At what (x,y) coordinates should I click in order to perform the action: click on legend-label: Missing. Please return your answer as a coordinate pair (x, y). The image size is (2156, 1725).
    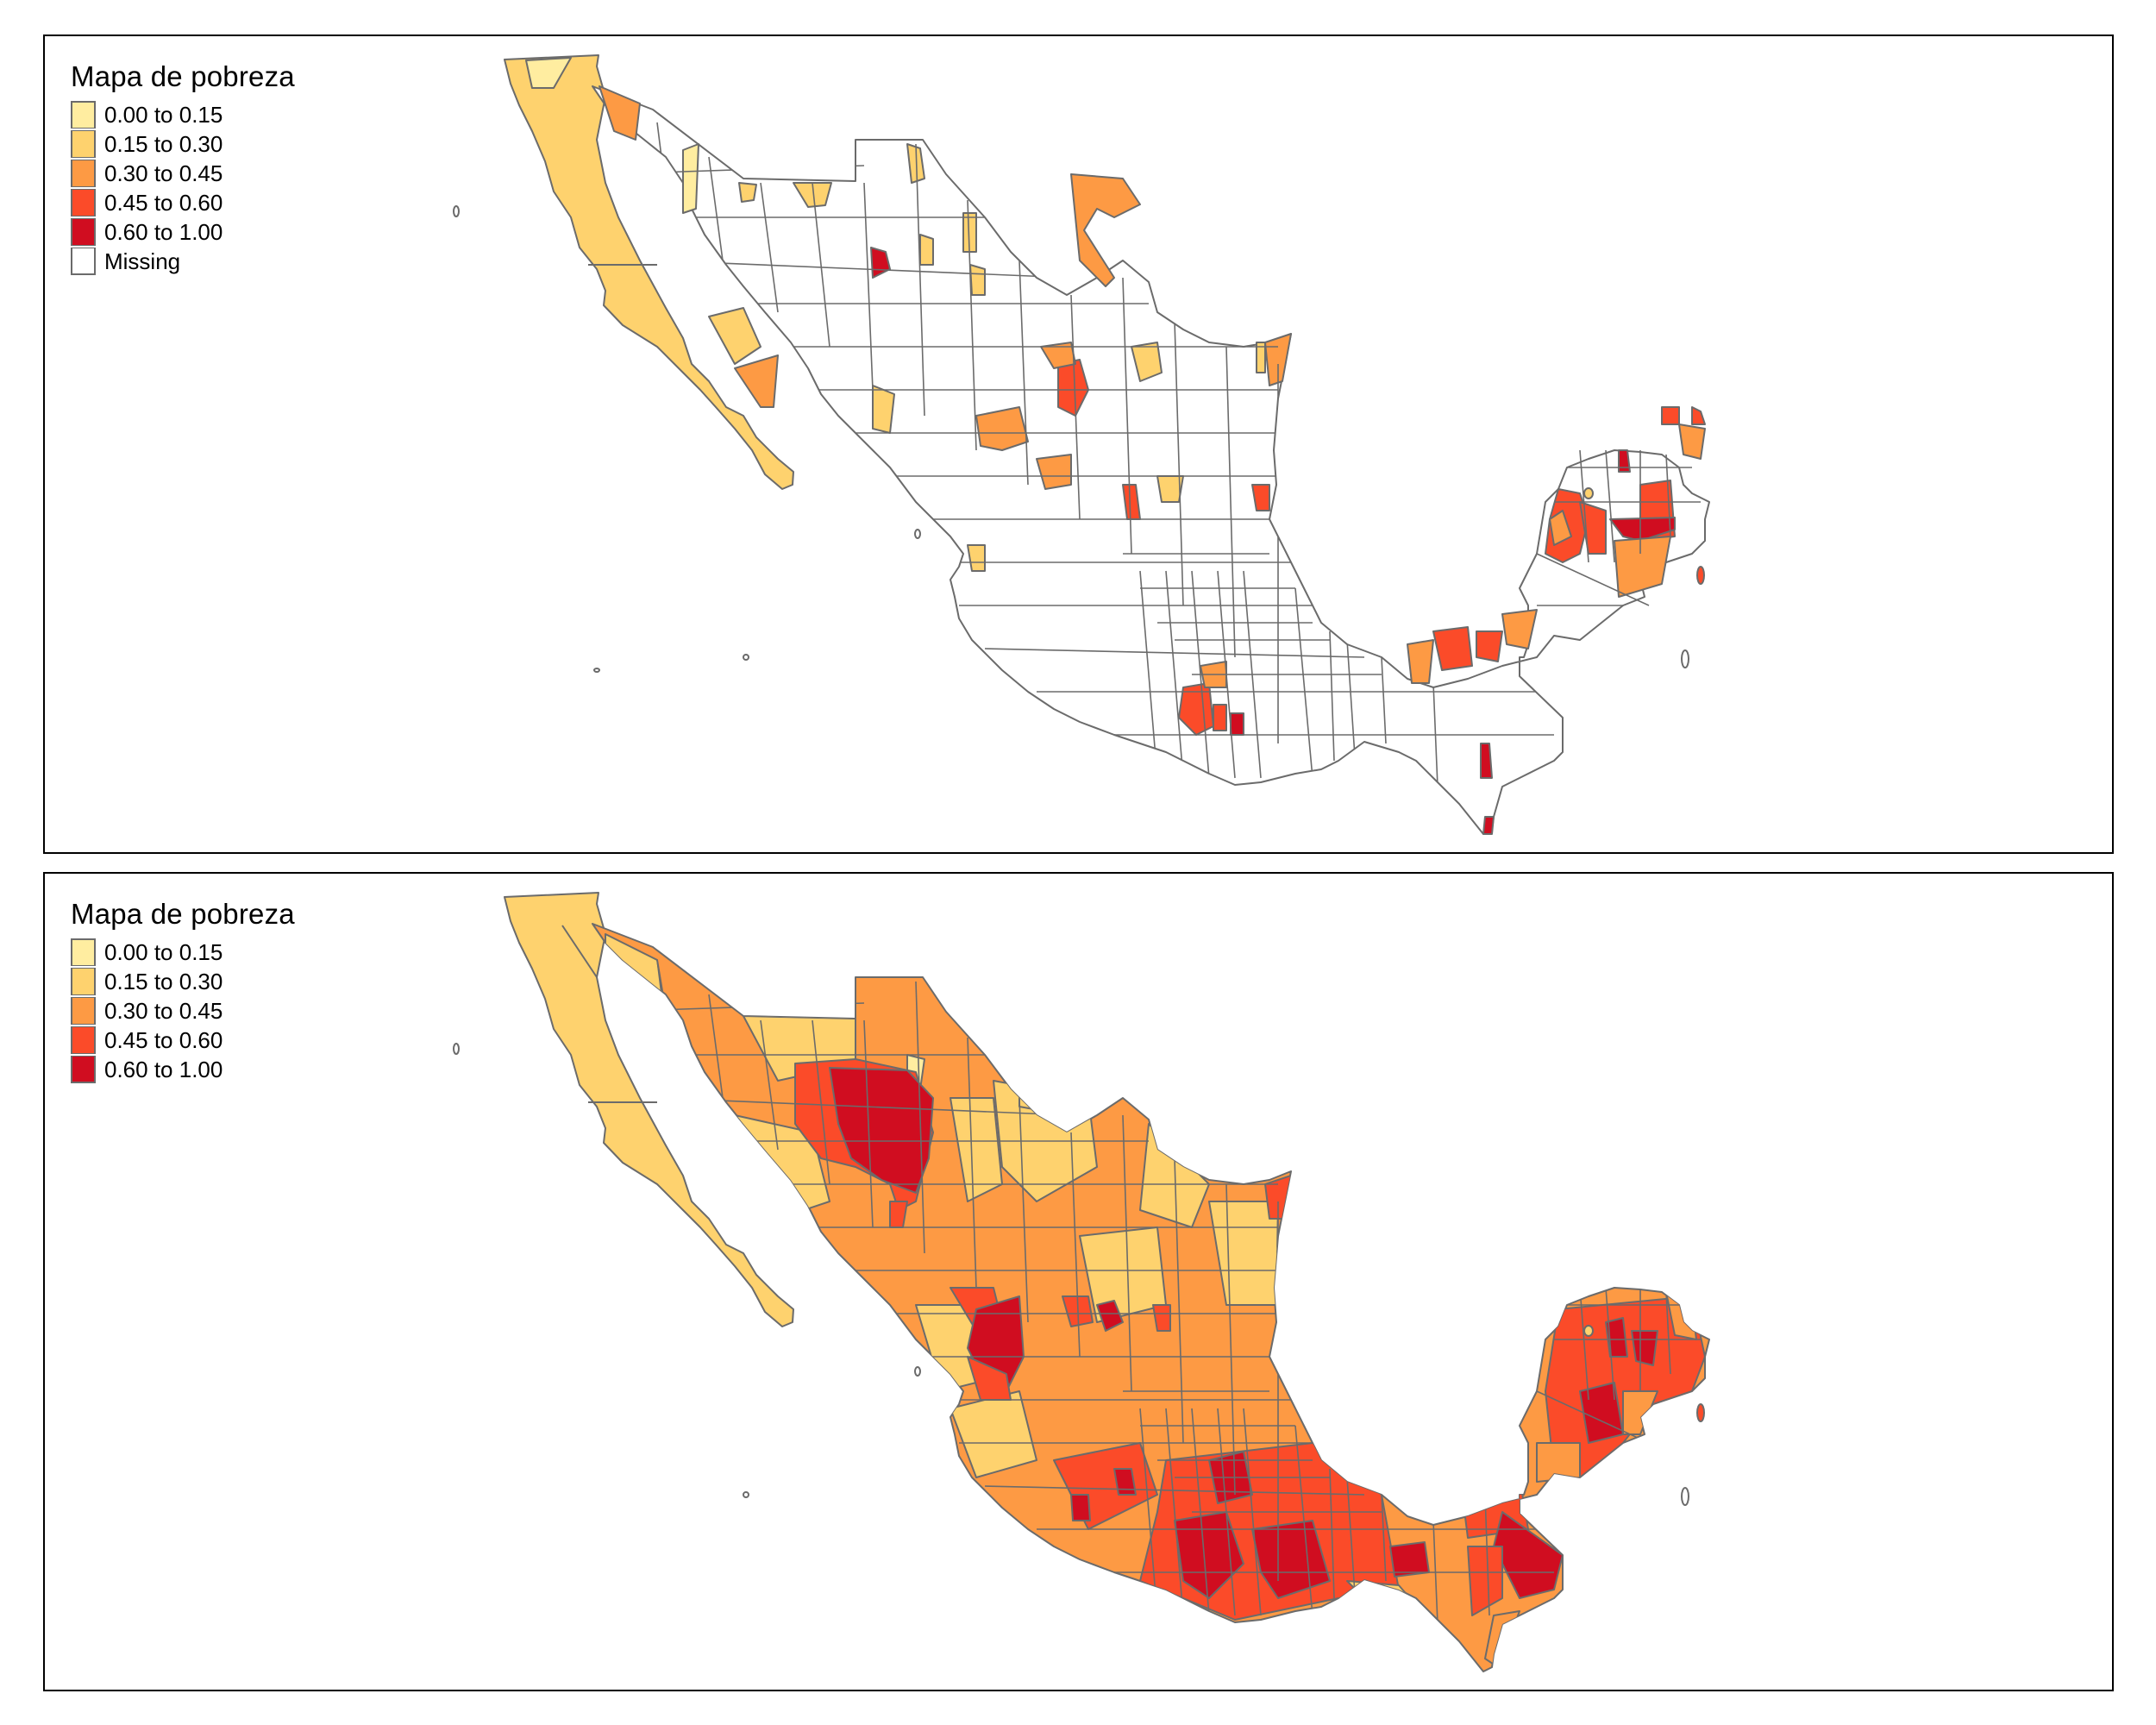
    Looking at the image, I should click on (142, 261).